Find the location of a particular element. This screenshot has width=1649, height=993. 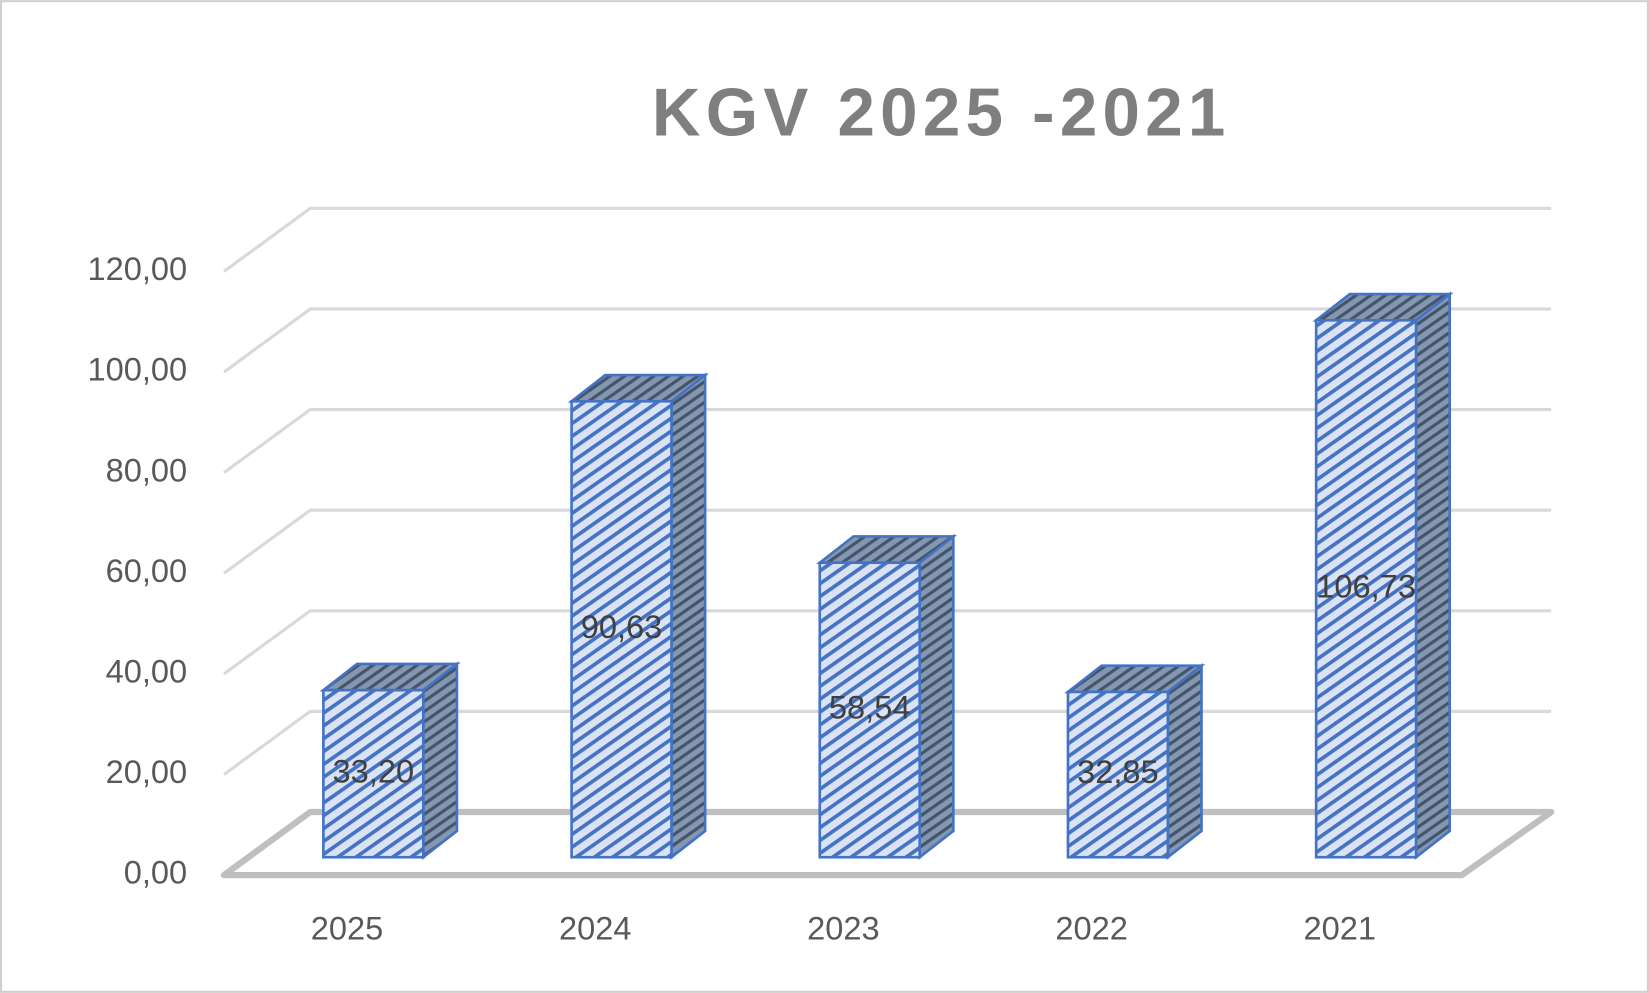

x-tick-label: 2024 is located at coordinates (595, 927).